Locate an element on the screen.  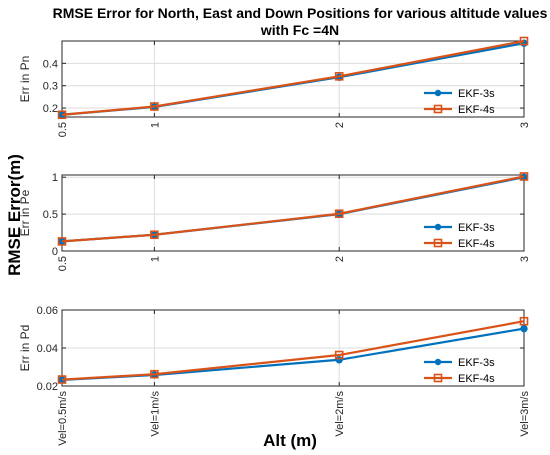
y-axis-label: Err in Pd is located at coordinates (25, 348).